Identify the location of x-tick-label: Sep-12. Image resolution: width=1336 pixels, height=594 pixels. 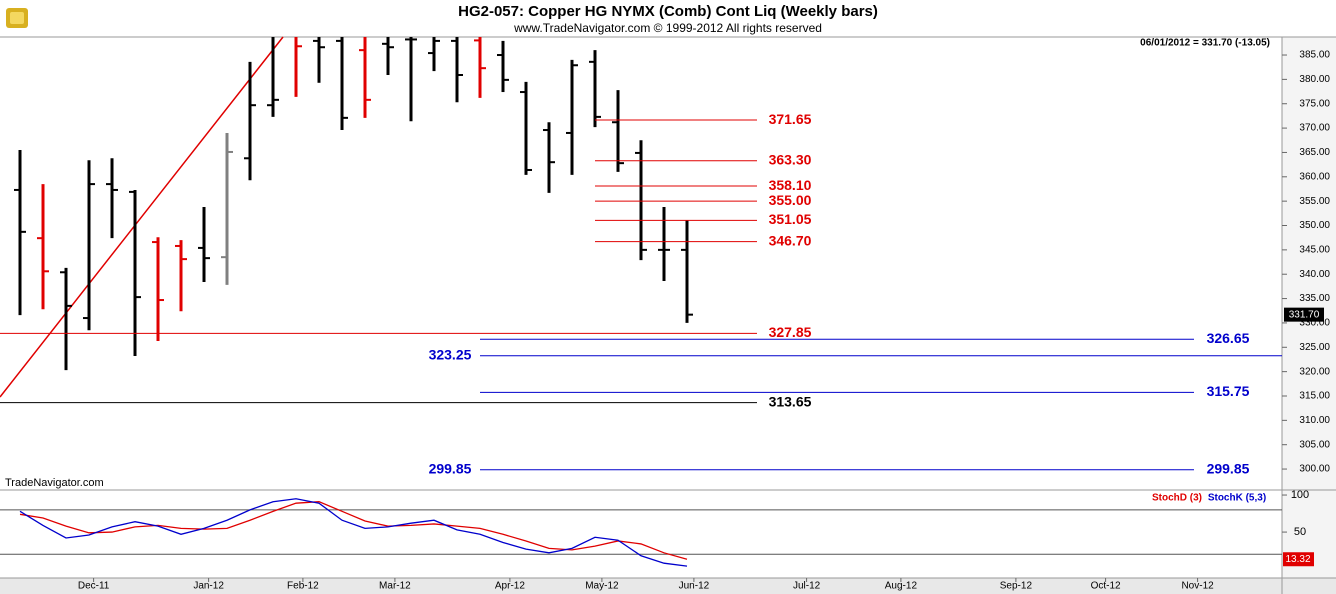
(1016, 586).